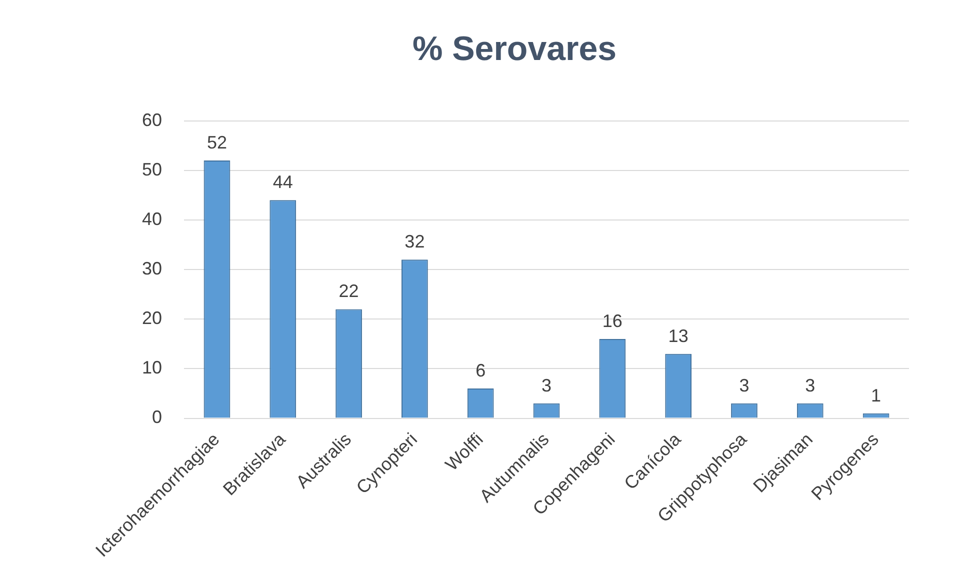  I want to click on y-tick-label: 0, so click(157, 417).